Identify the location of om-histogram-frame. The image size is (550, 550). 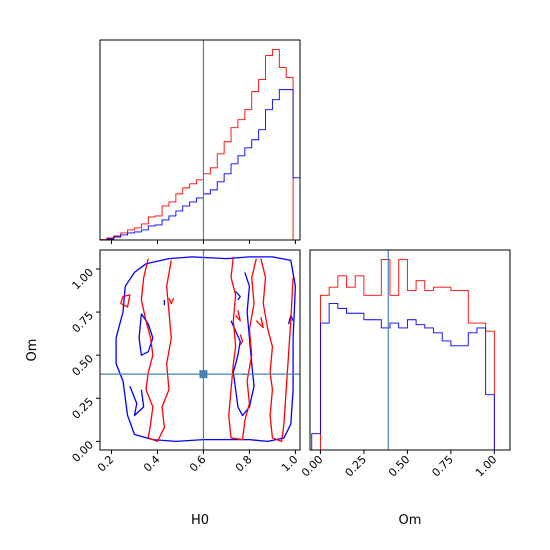
(410, 350).